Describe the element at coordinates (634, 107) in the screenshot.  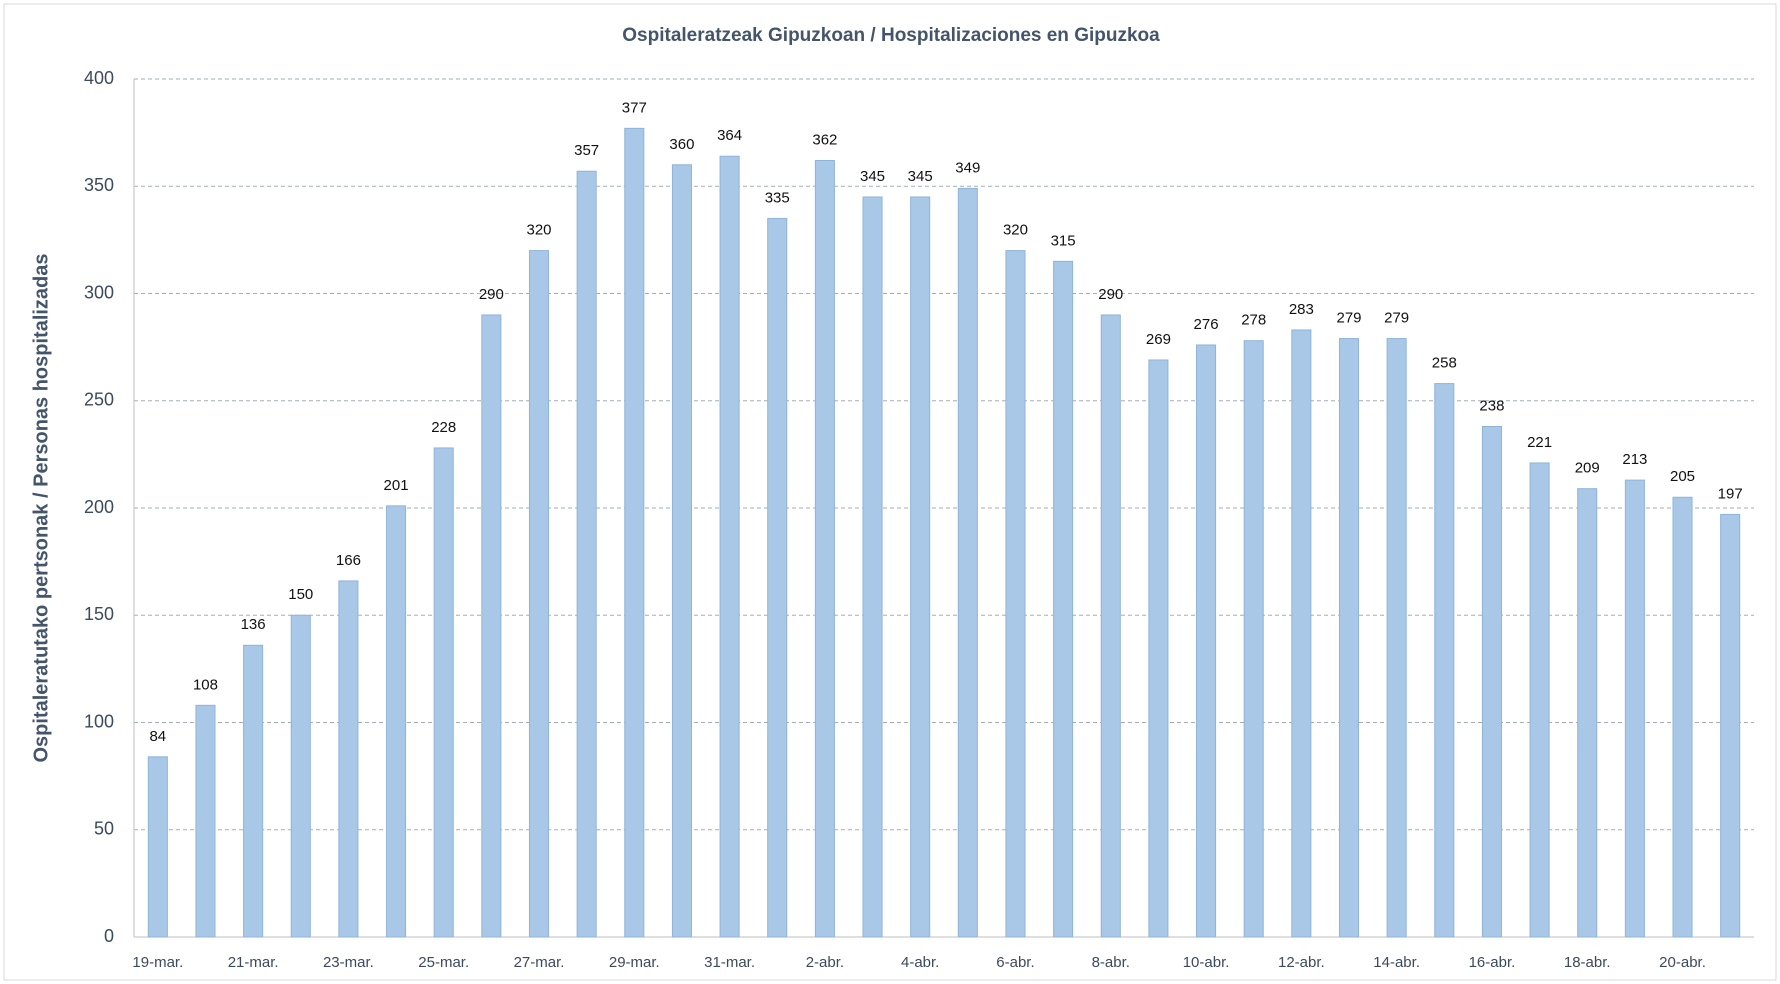
I see `value-label: 377` at that location.